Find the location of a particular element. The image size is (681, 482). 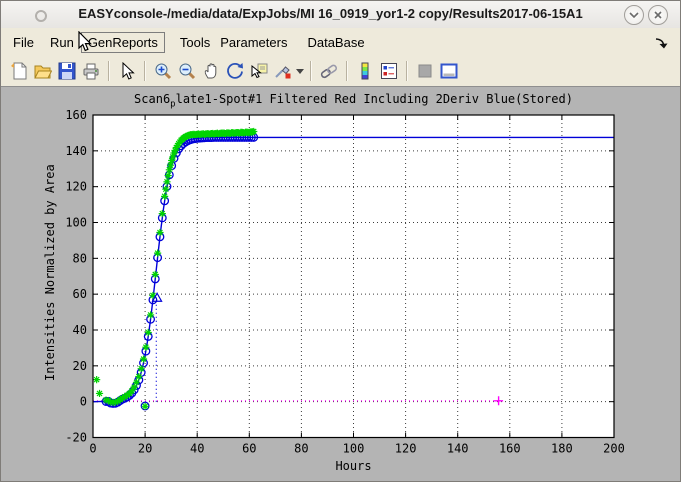

mouse-cursor is located at coordinates (85, 41).